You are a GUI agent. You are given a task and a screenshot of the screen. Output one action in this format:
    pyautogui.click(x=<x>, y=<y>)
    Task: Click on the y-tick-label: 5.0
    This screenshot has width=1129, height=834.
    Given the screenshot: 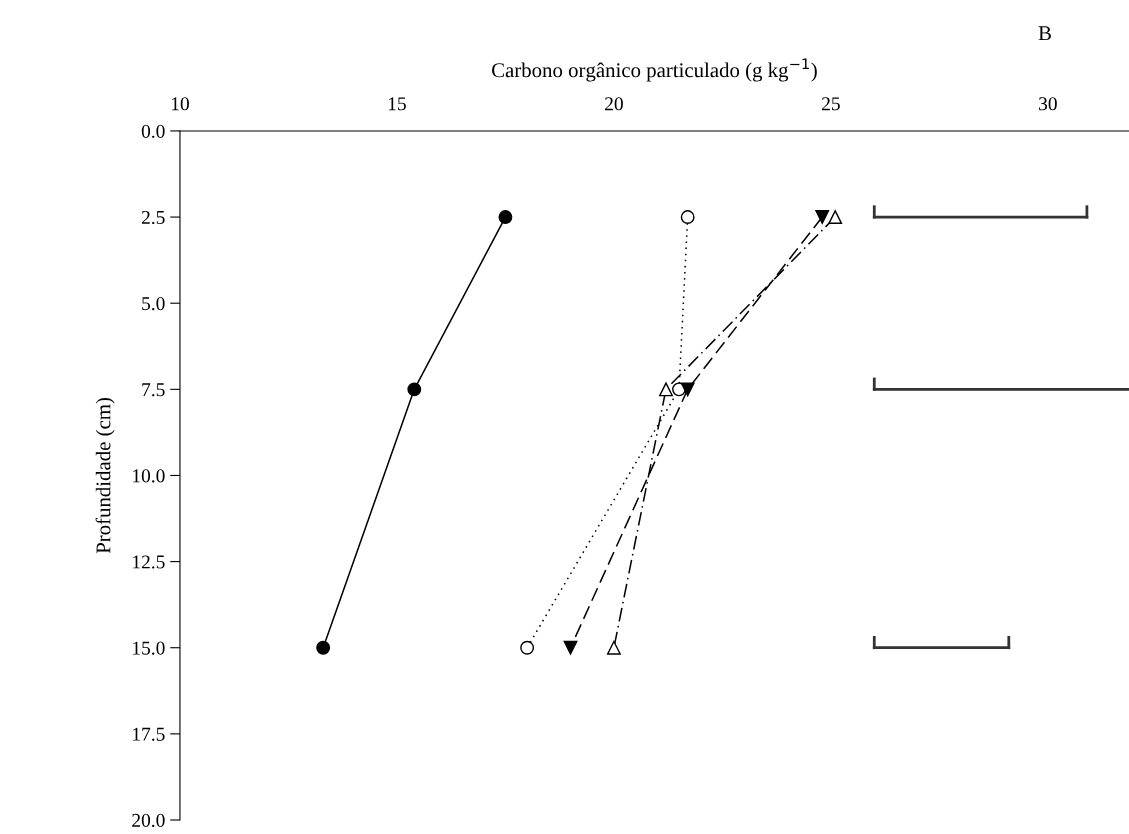 What is the action you would take?
    pyautogui.click(x=153, y=304)
    